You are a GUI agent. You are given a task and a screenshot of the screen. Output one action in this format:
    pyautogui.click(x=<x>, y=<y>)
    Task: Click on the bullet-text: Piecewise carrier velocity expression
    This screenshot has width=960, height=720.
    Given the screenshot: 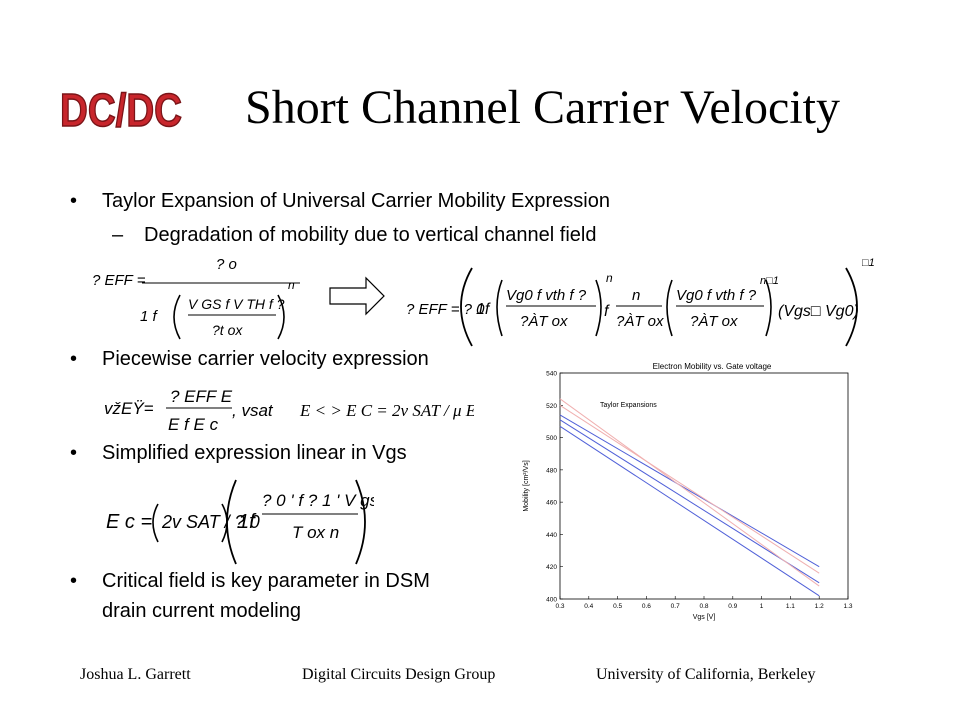 What is the action you would take?
    pyautogui.click(x=265, y=359)
    